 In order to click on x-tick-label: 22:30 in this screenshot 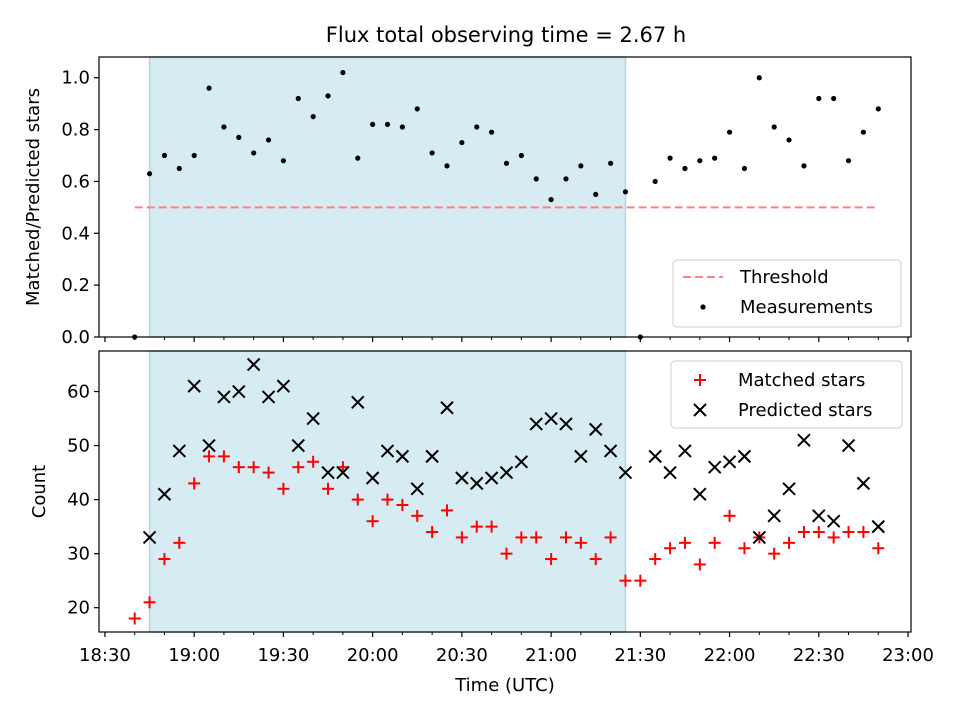, I will do `click(819, 655)`.